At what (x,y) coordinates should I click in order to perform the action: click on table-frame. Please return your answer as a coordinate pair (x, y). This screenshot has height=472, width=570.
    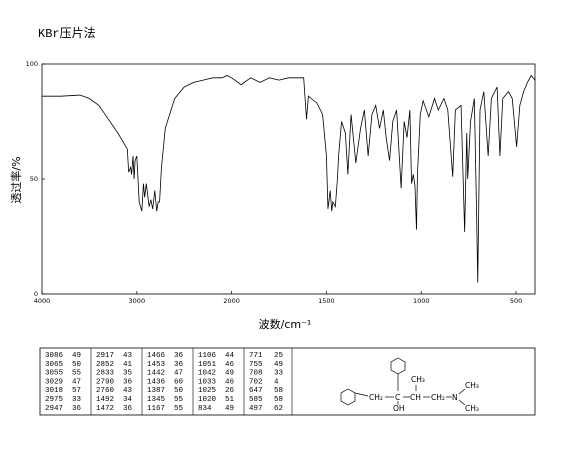
    Looking at the image, I should click on (287, 381).